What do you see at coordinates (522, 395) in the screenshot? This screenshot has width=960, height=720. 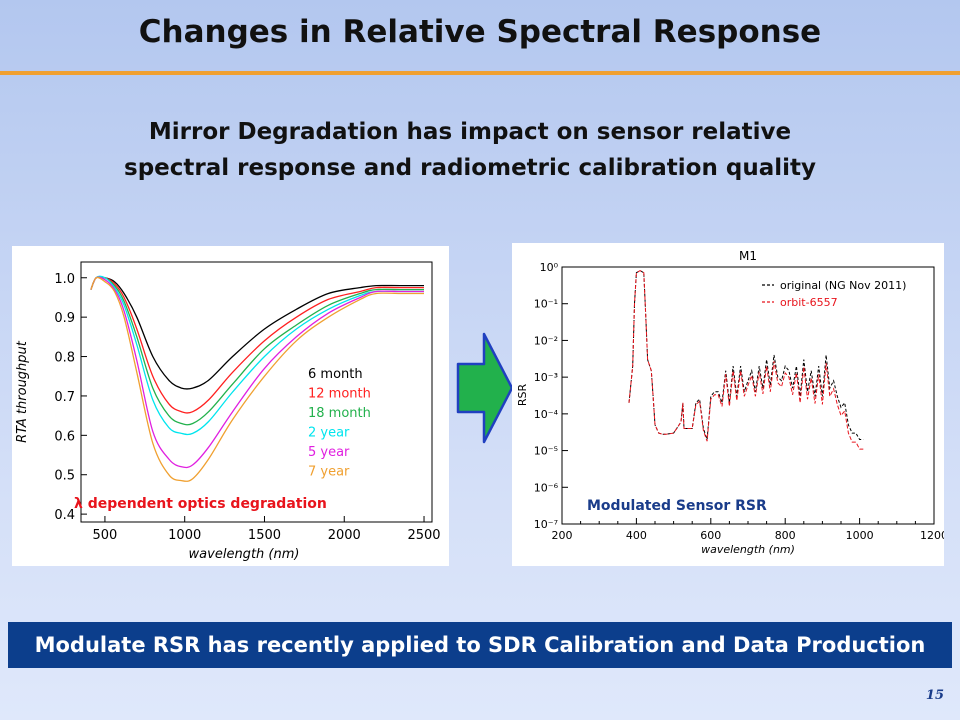 I see `y-axis-label: RSR` at bounding box center [522, 395].